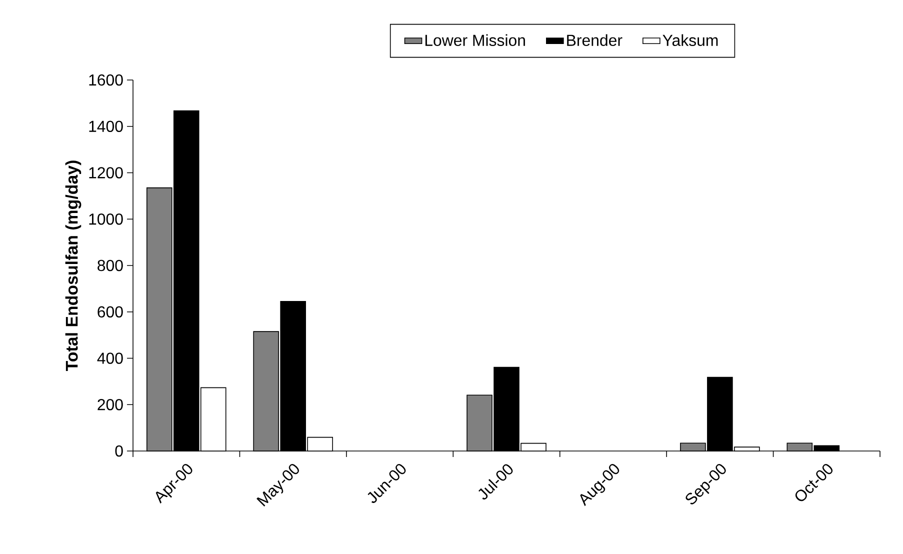  What do you see at coordinates (110, 266) in the screenshot?
I see `y-tick-label: 800` at bounding box center [110, 266].